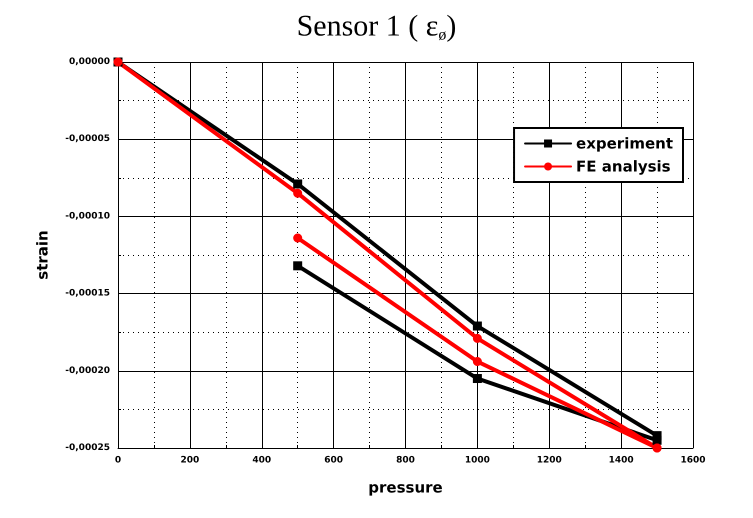  I want to click on y-axis-title: strain, so click(43, 255).